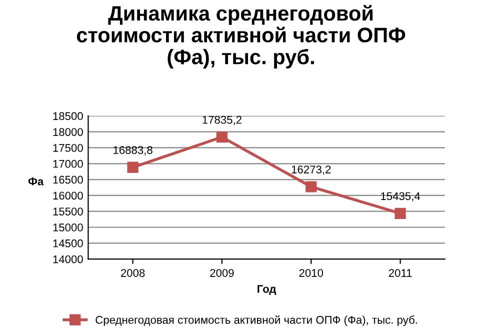 The width and height of the screenshot is (482, 336). I want to click on y-tick-label: 14500, so click(68, 243).